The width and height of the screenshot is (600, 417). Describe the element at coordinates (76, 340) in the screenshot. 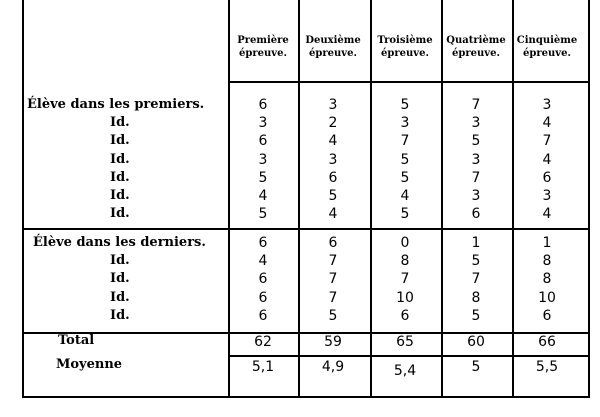

I see `total-label: Total` at that location.